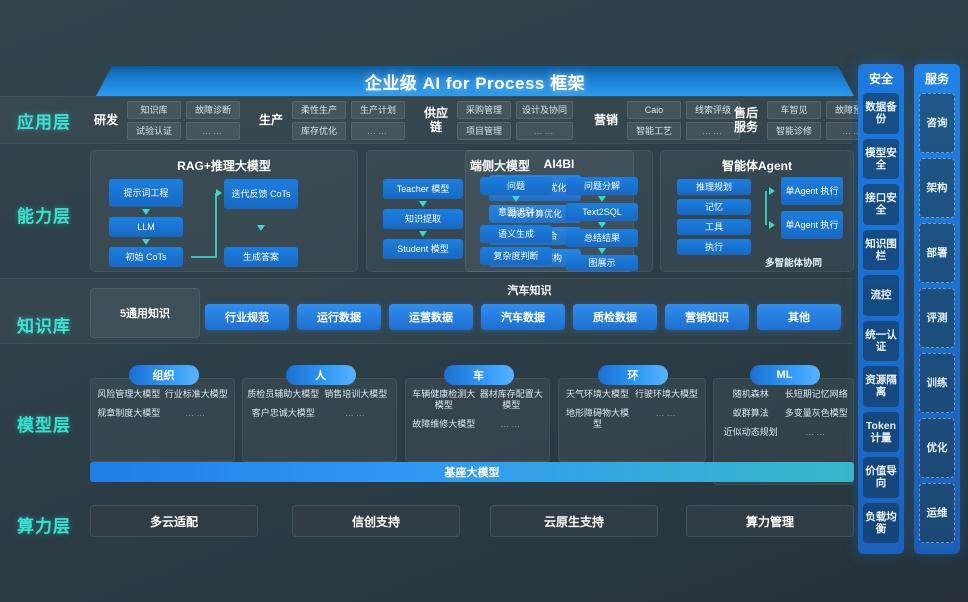 The height and width of the screenshot is (602, 968). Describe the element at coordinates (484, 130) in the screenshot. I see `application-chip: 项目管理` at that location.